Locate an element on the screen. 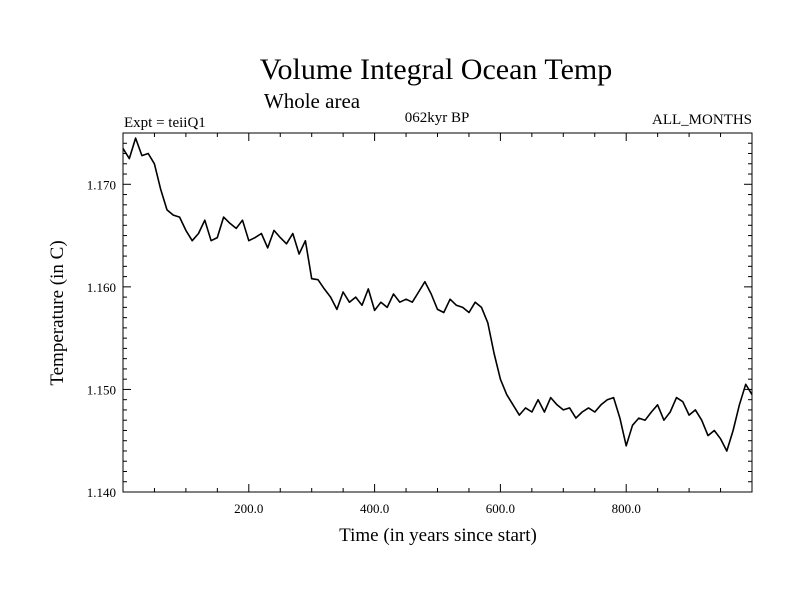 The width and height of the screenshot is (800, 600). x-tick-label: 200.0 is located at coordinates (248, 508).